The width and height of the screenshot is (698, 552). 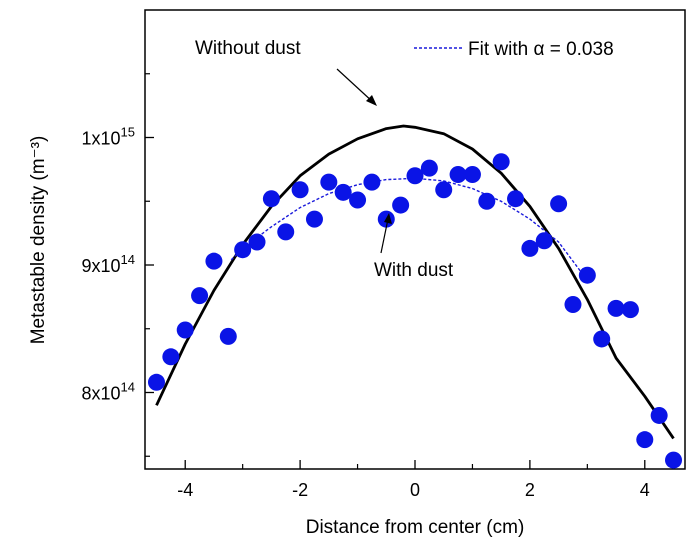 What do you see at coordinates (530, 490) in the screenshot?
I see `x-tick-label-3: 2` at bounding box center [530, 490].